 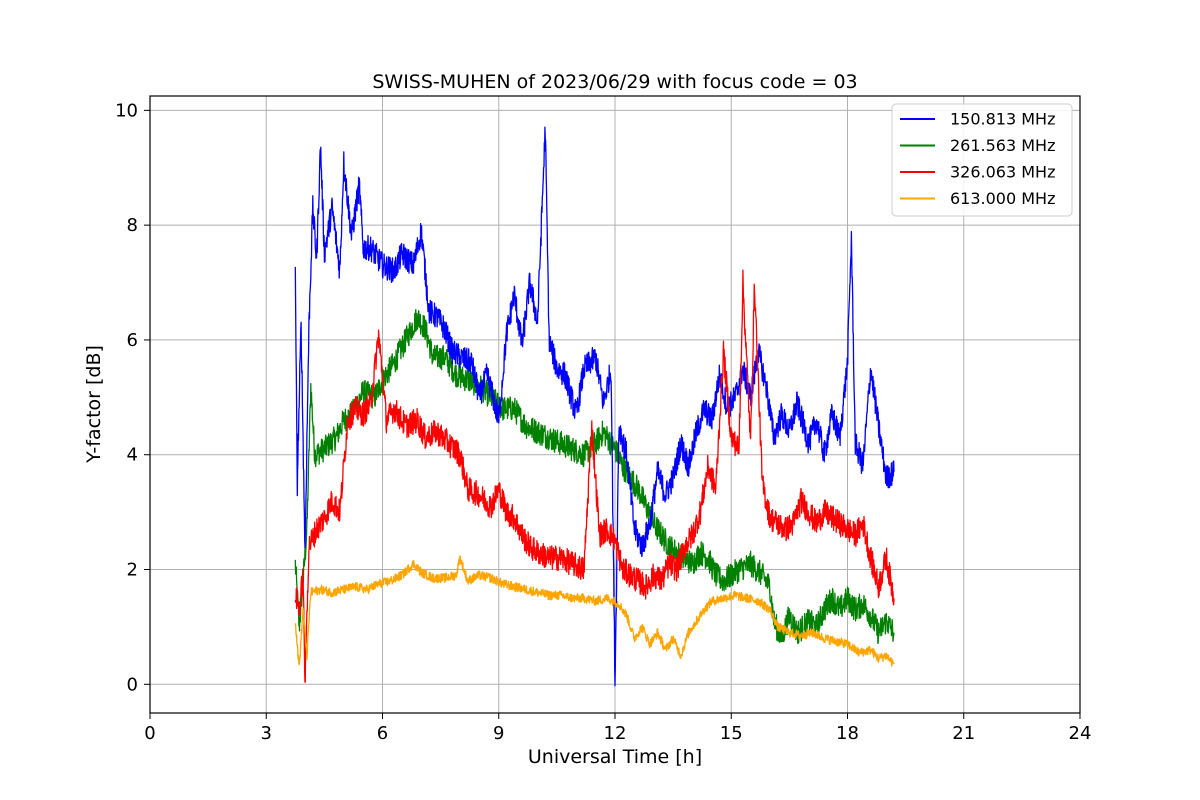 I want to click on x-tick-label: 9, so click(x=498, y=733).